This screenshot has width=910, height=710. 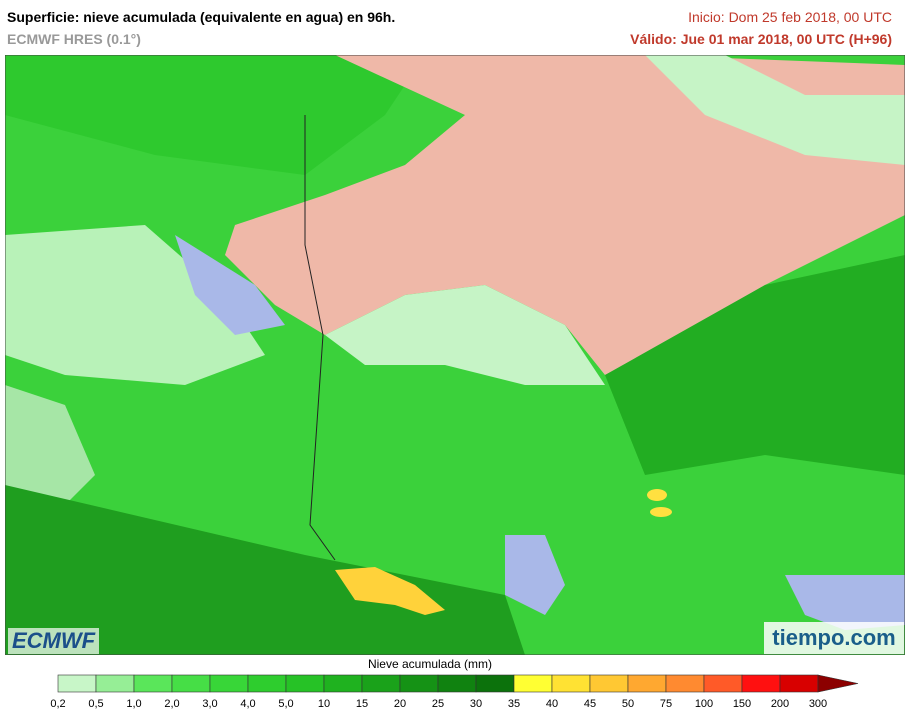 What do you see at coordinates (50, 445) in the screenshot?
I see `sea-band` at bounding box center [50, 445].